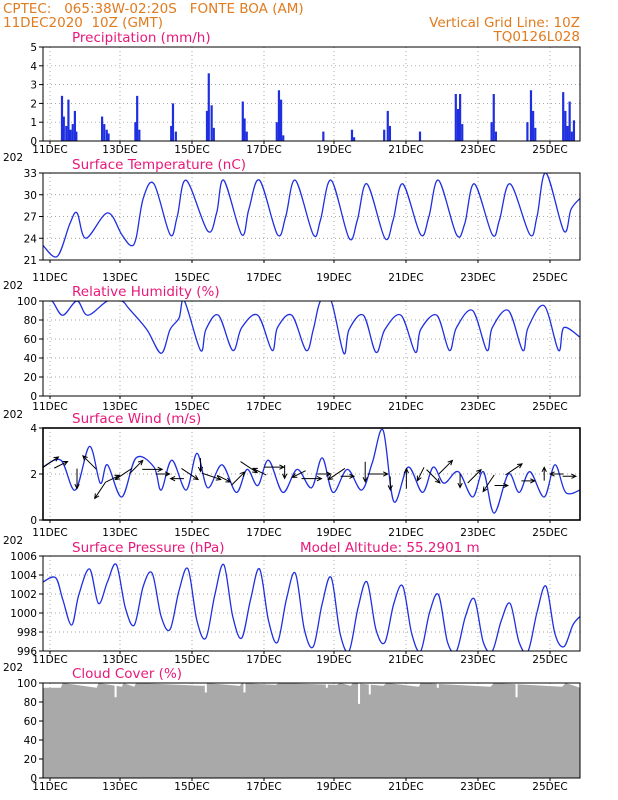 This screenshot has width=618, height=800. Describe the element at coordinates (159, 165) in the screenshot. I see `panel-title: Surface Temperature (nC)` at that location.